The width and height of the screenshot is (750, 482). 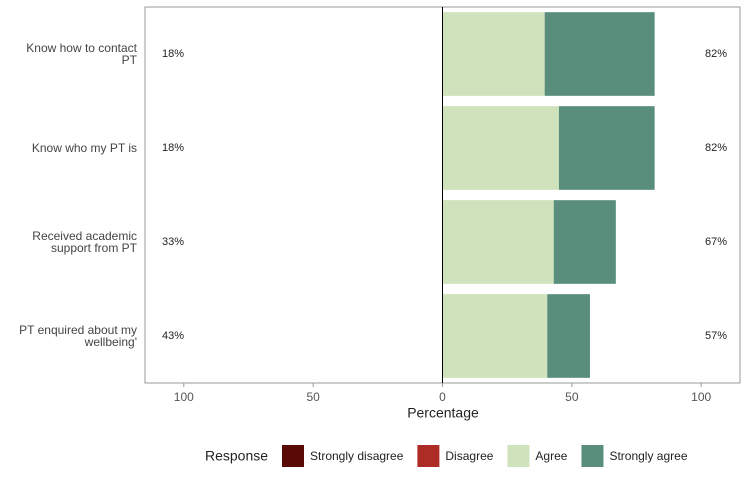 I want to click on legend-label: Agree, so click(x=551, y=456).